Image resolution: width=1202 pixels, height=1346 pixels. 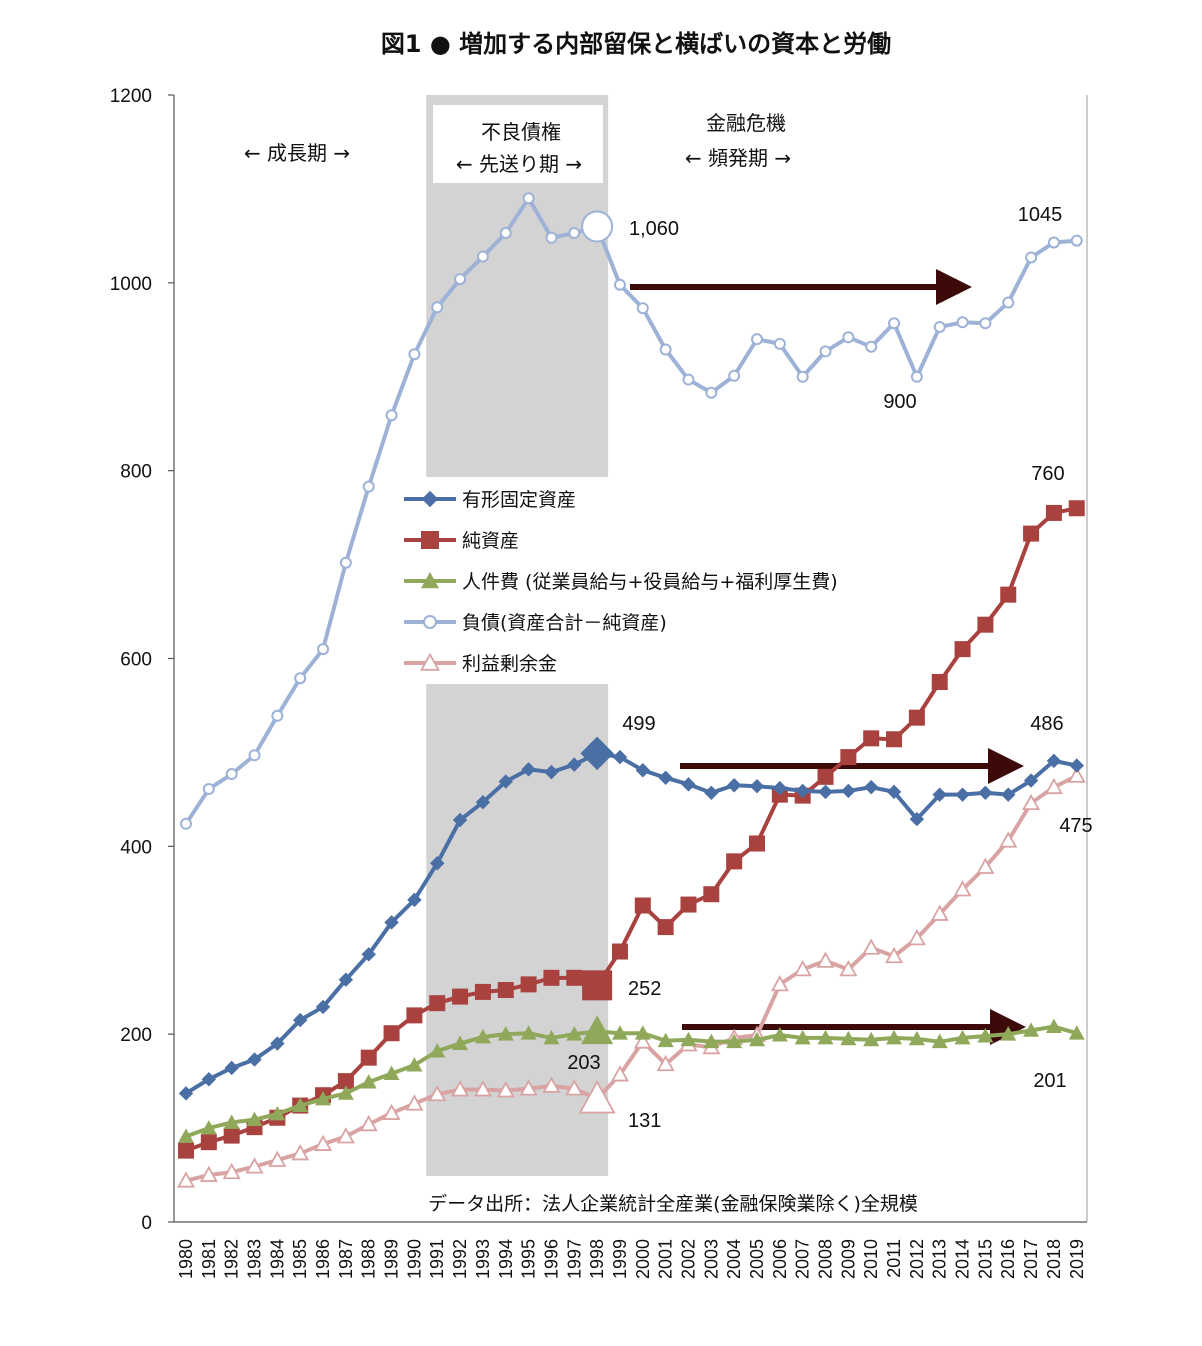 What do you see at coordinates (551, 1259) in the screenshot?
I see `x-tick-label: 1996` at bounding box center [551, 1259].